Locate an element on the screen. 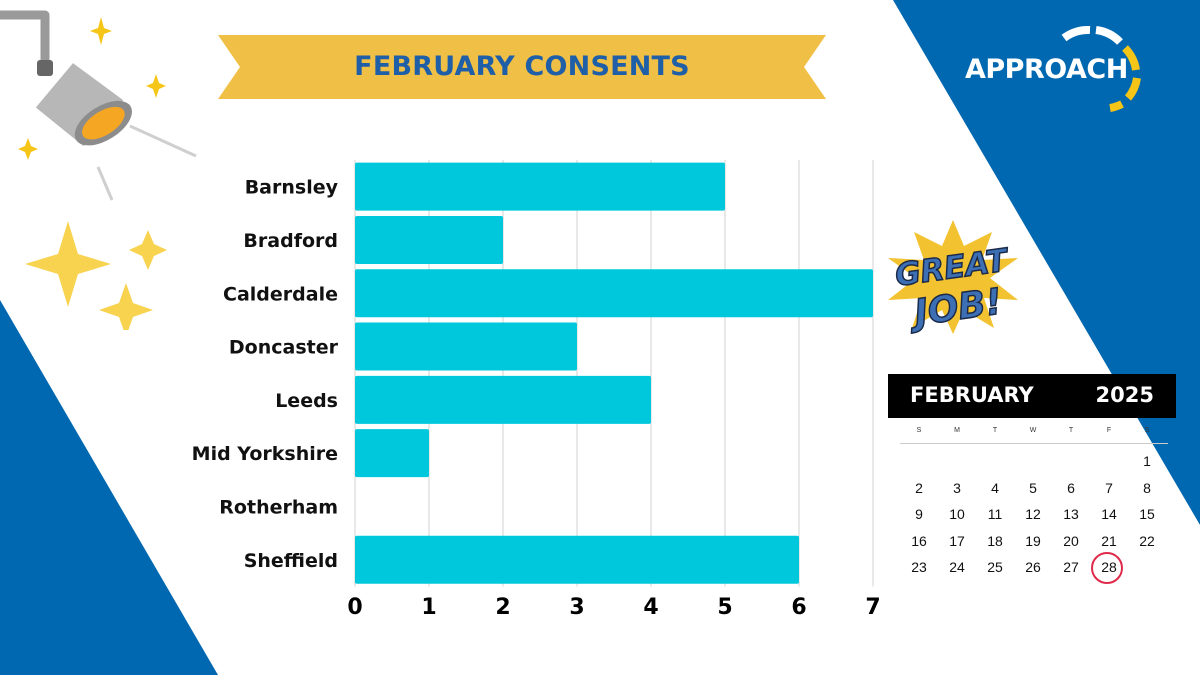 The image size is (1200, 675). calendar-day: 23 is located at coordinates (919, 567).